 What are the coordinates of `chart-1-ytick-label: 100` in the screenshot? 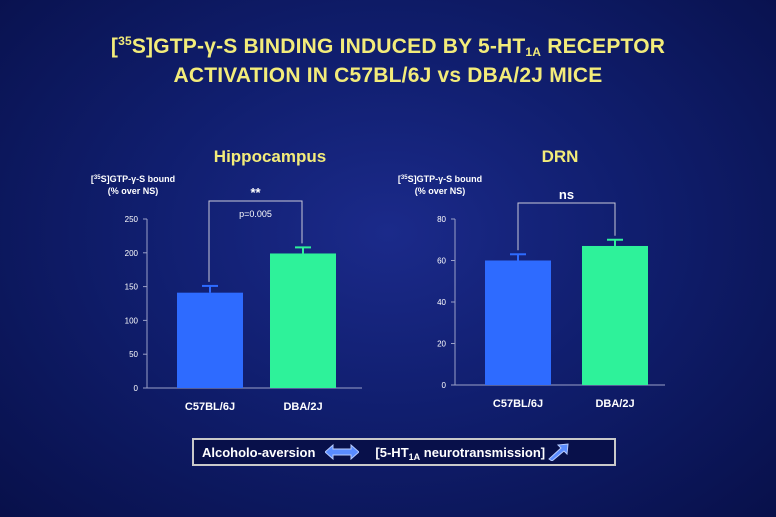 It's located at (132, 320).